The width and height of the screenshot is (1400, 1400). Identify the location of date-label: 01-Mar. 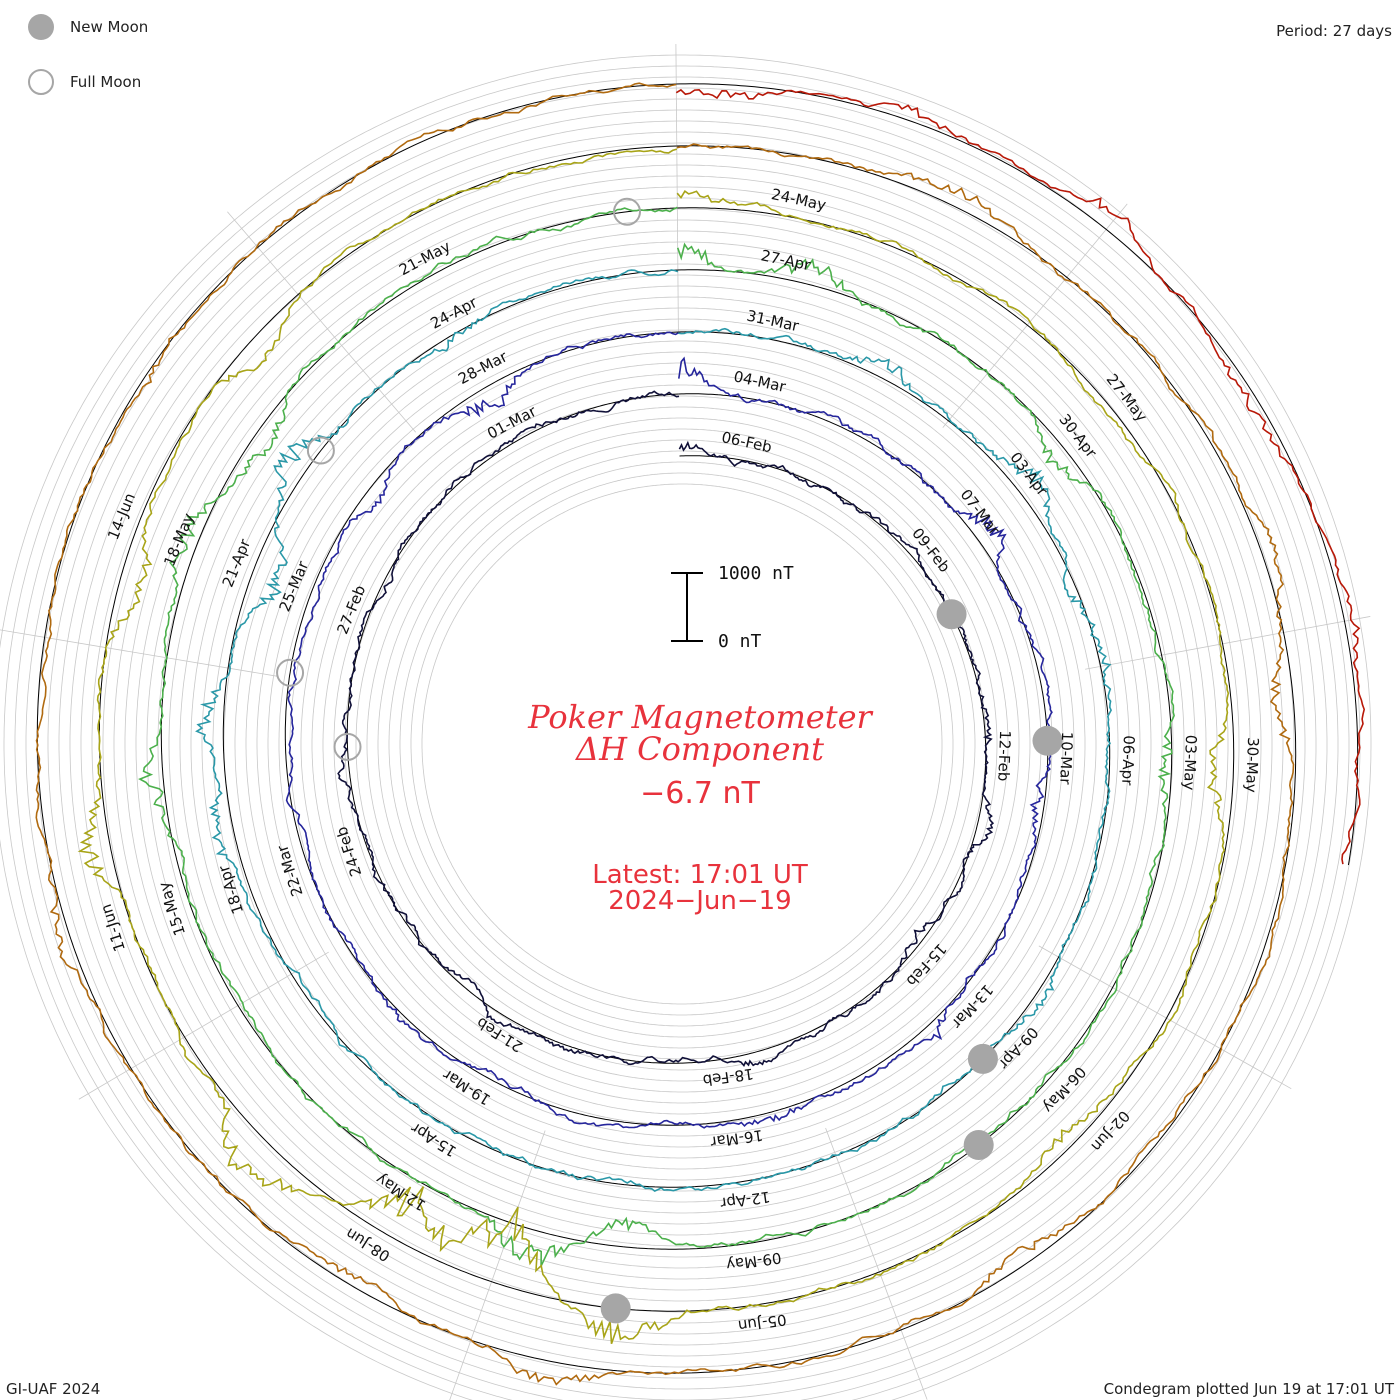
(512, 422).